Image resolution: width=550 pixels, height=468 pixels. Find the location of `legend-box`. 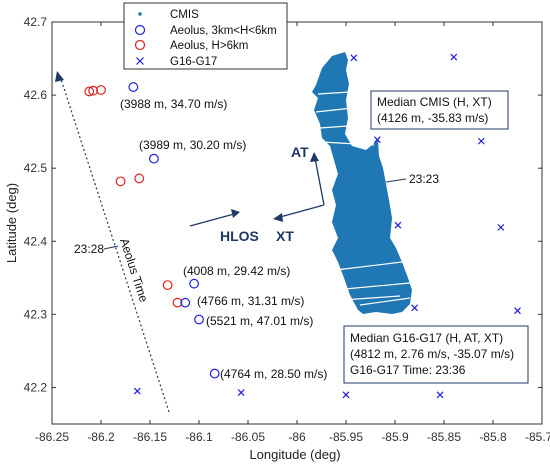

legend-box is located at coordinates (205, 36).